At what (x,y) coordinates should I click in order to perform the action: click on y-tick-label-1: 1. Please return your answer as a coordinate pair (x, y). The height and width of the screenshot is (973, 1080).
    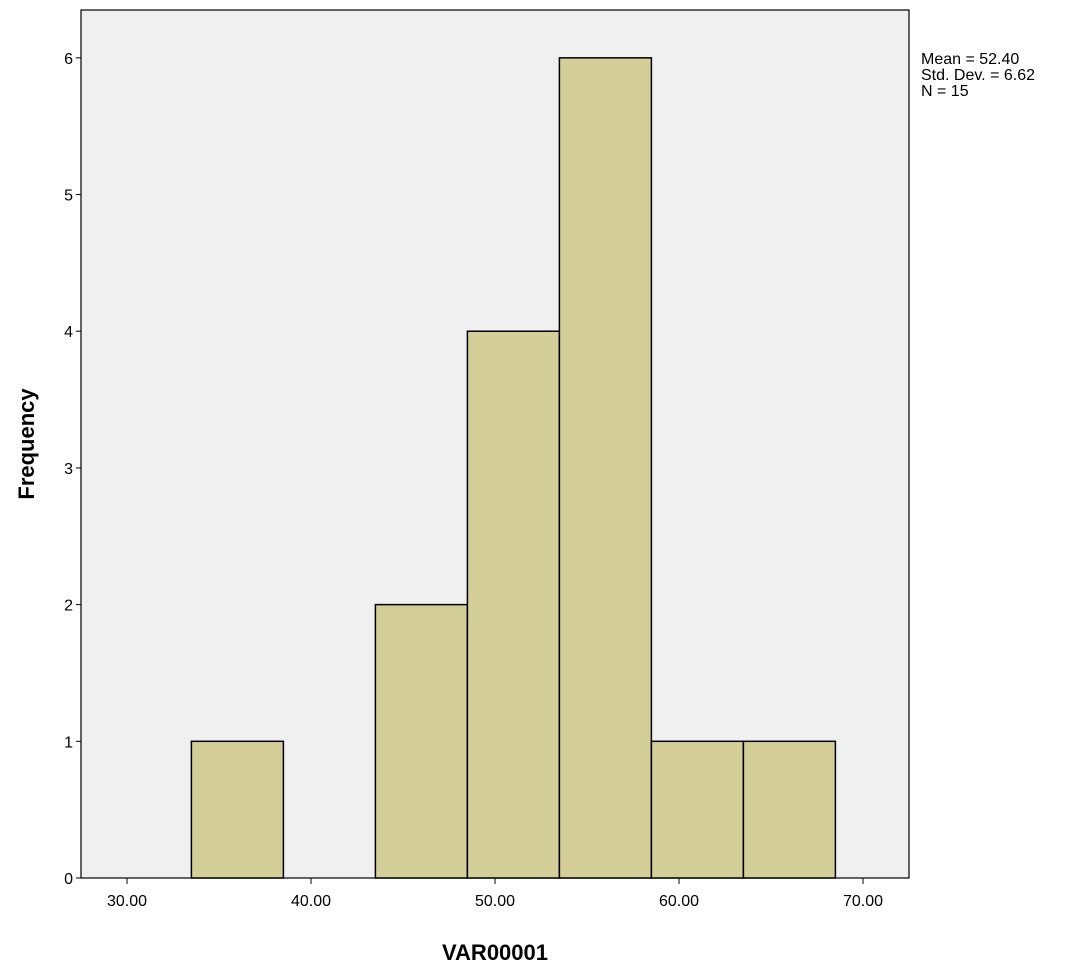
    Looking at the image, I should click on (68, 742).